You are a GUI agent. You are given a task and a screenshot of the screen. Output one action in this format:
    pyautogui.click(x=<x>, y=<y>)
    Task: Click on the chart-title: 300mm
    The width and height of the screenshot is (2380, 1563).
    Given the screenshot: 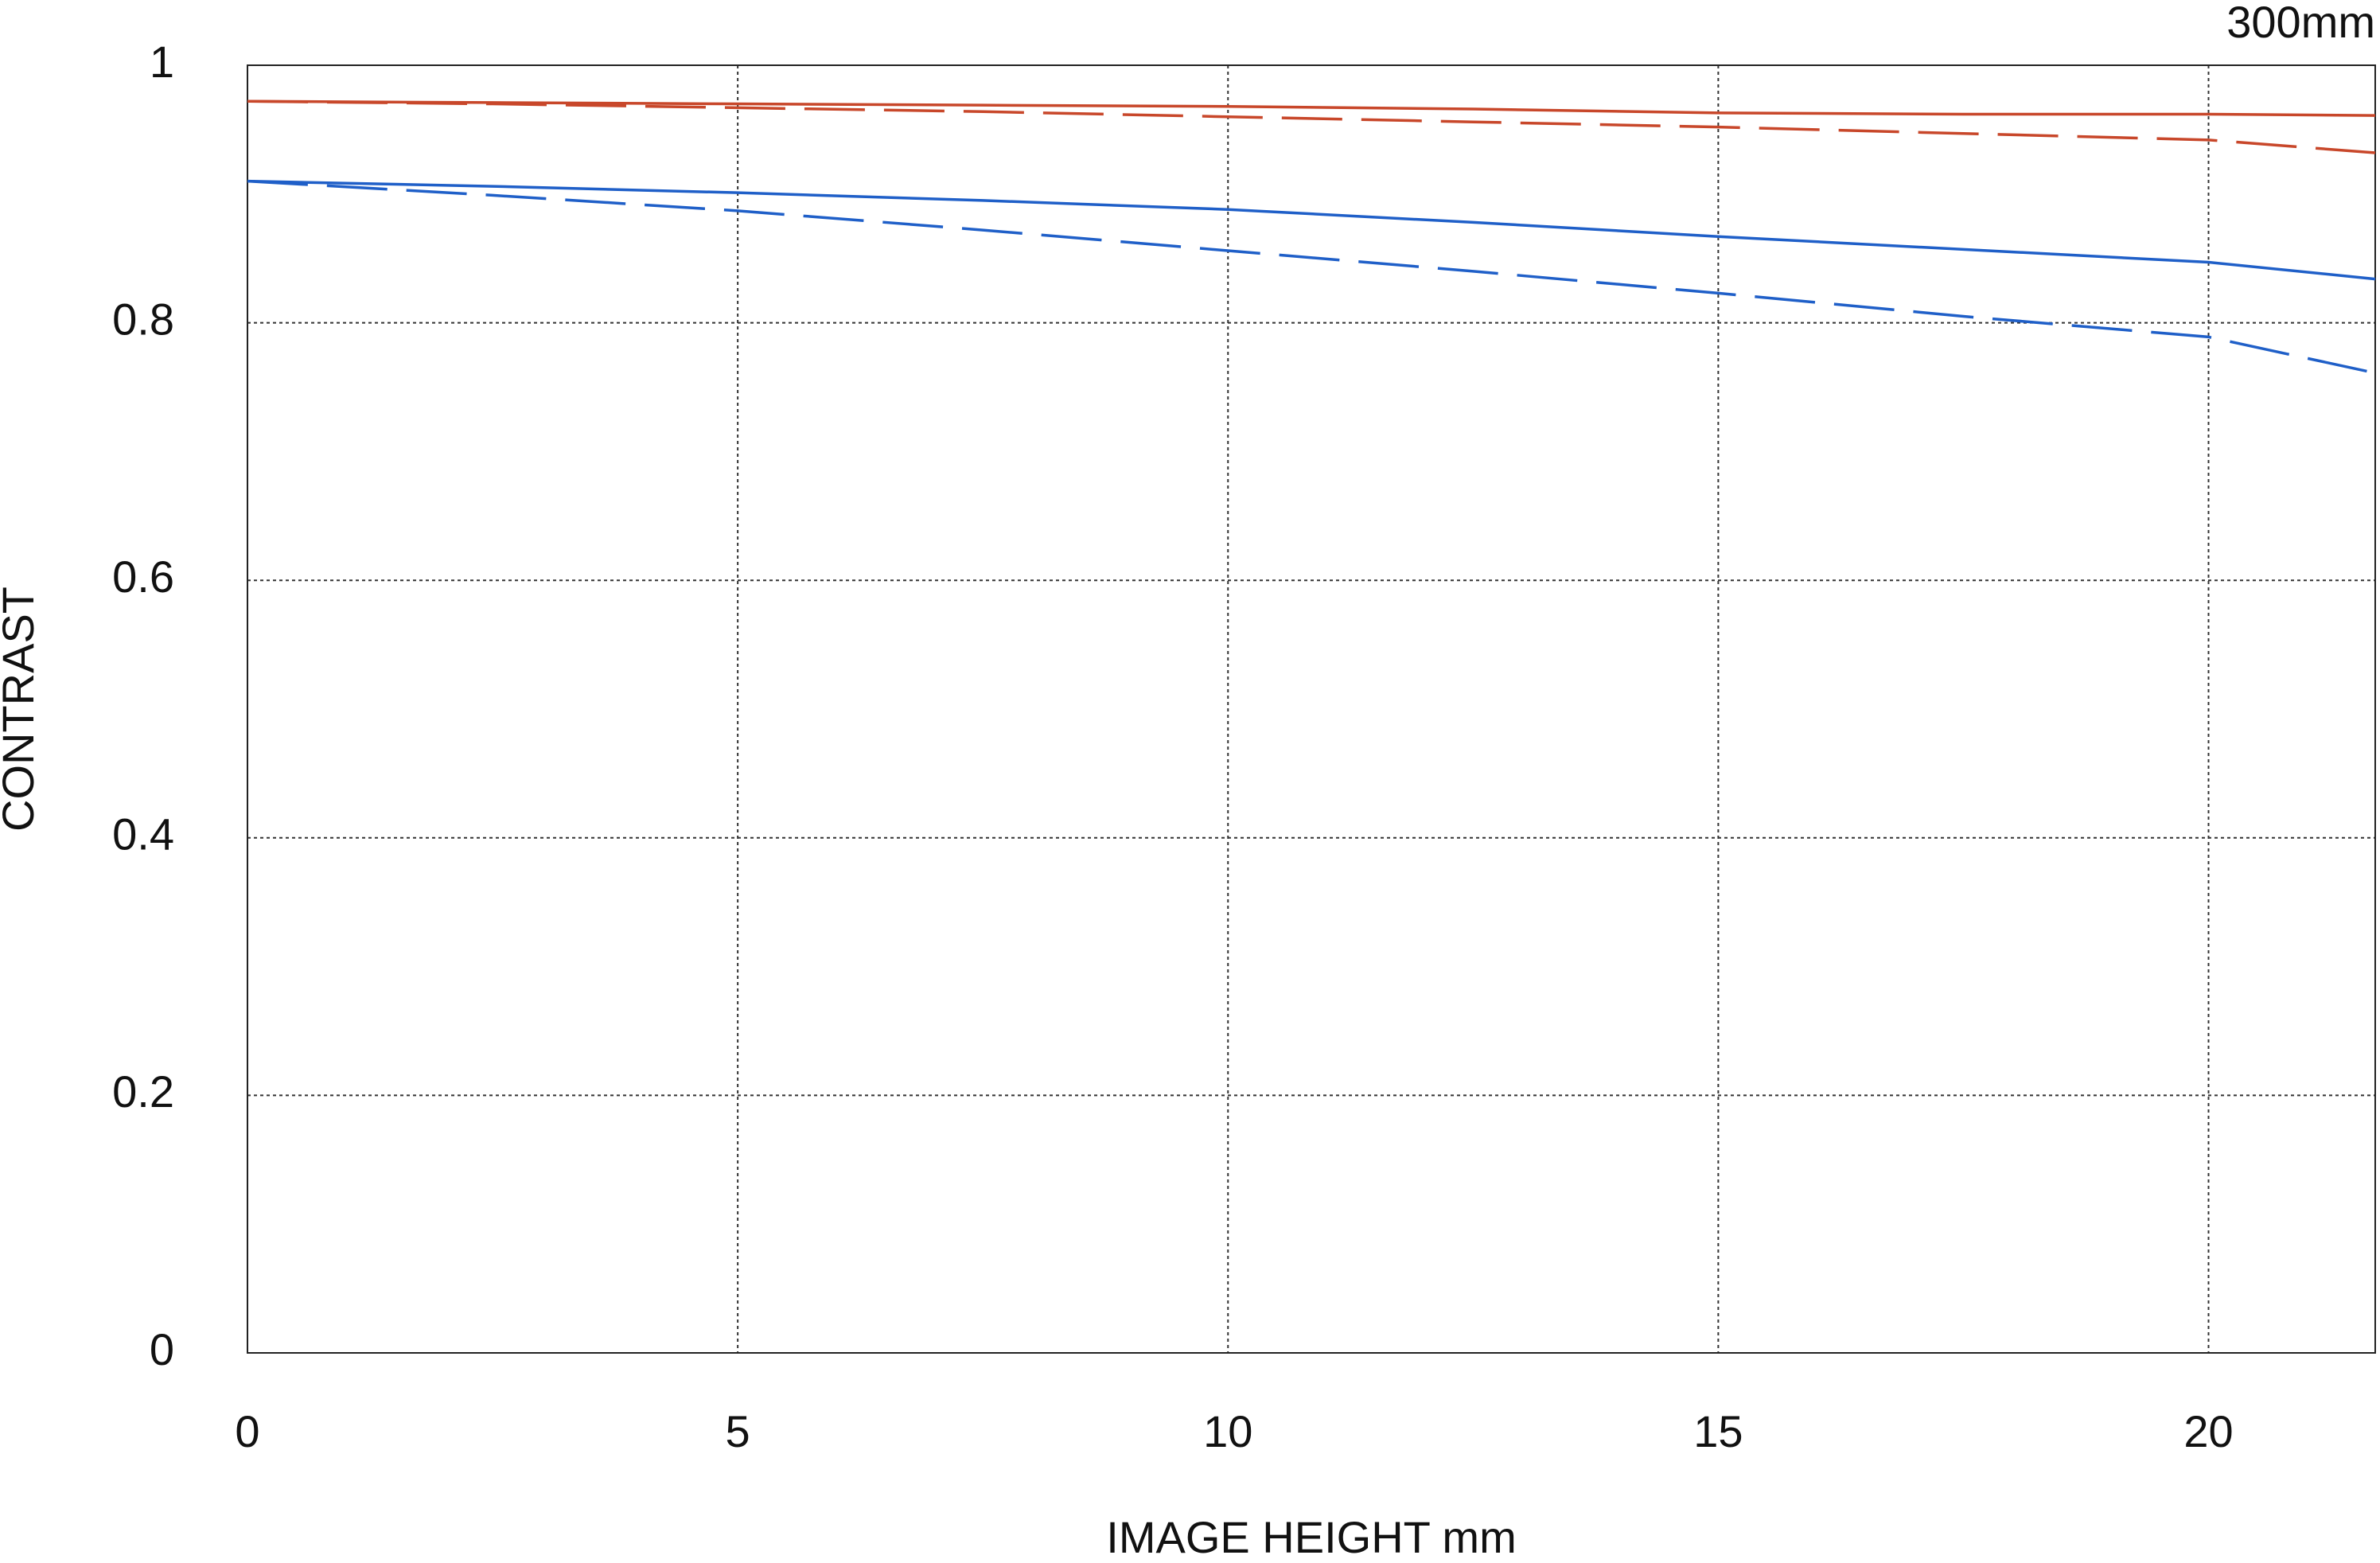 What is the action you would take?
    pyautogui.click(x=2300, y=23)
    